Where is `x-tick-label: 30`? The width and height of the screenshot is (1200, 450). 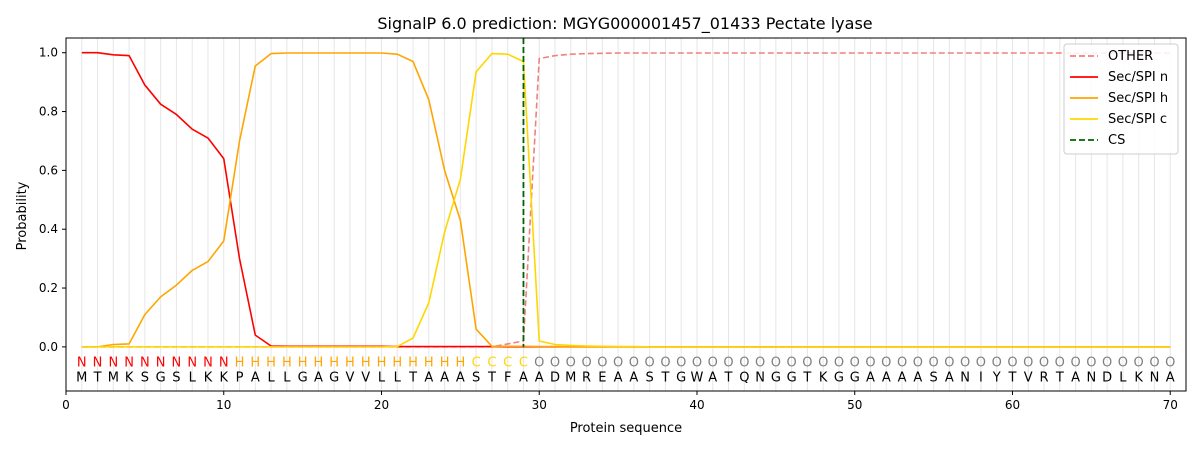 x-tick-label: 30 is located at coordinates (539, 405).